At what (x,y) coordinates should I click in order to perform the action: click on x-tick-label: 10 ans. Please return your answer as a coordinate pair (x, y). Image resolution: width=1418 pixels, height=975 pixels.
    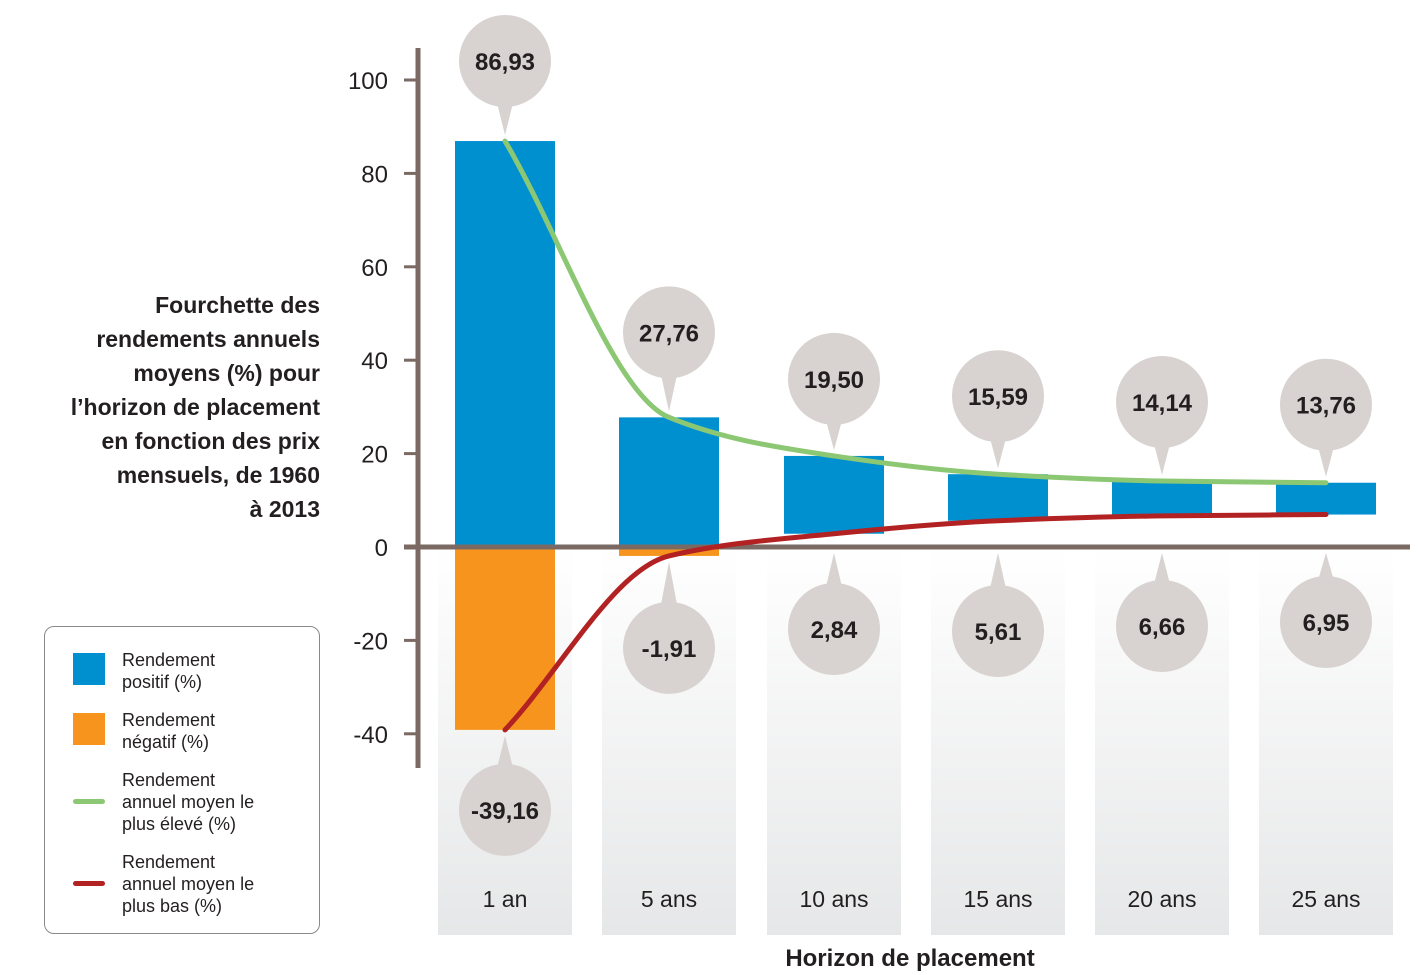
    Looking at the image, I should click on (833, 899).